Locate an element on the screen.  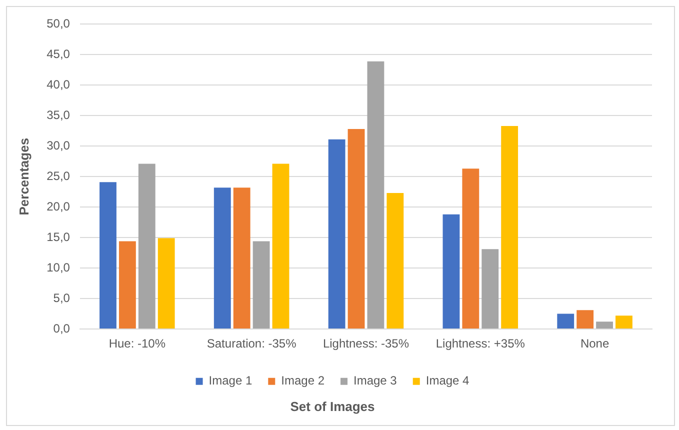
y-tick-label: 5,0 is located at coordinates (61, 297).